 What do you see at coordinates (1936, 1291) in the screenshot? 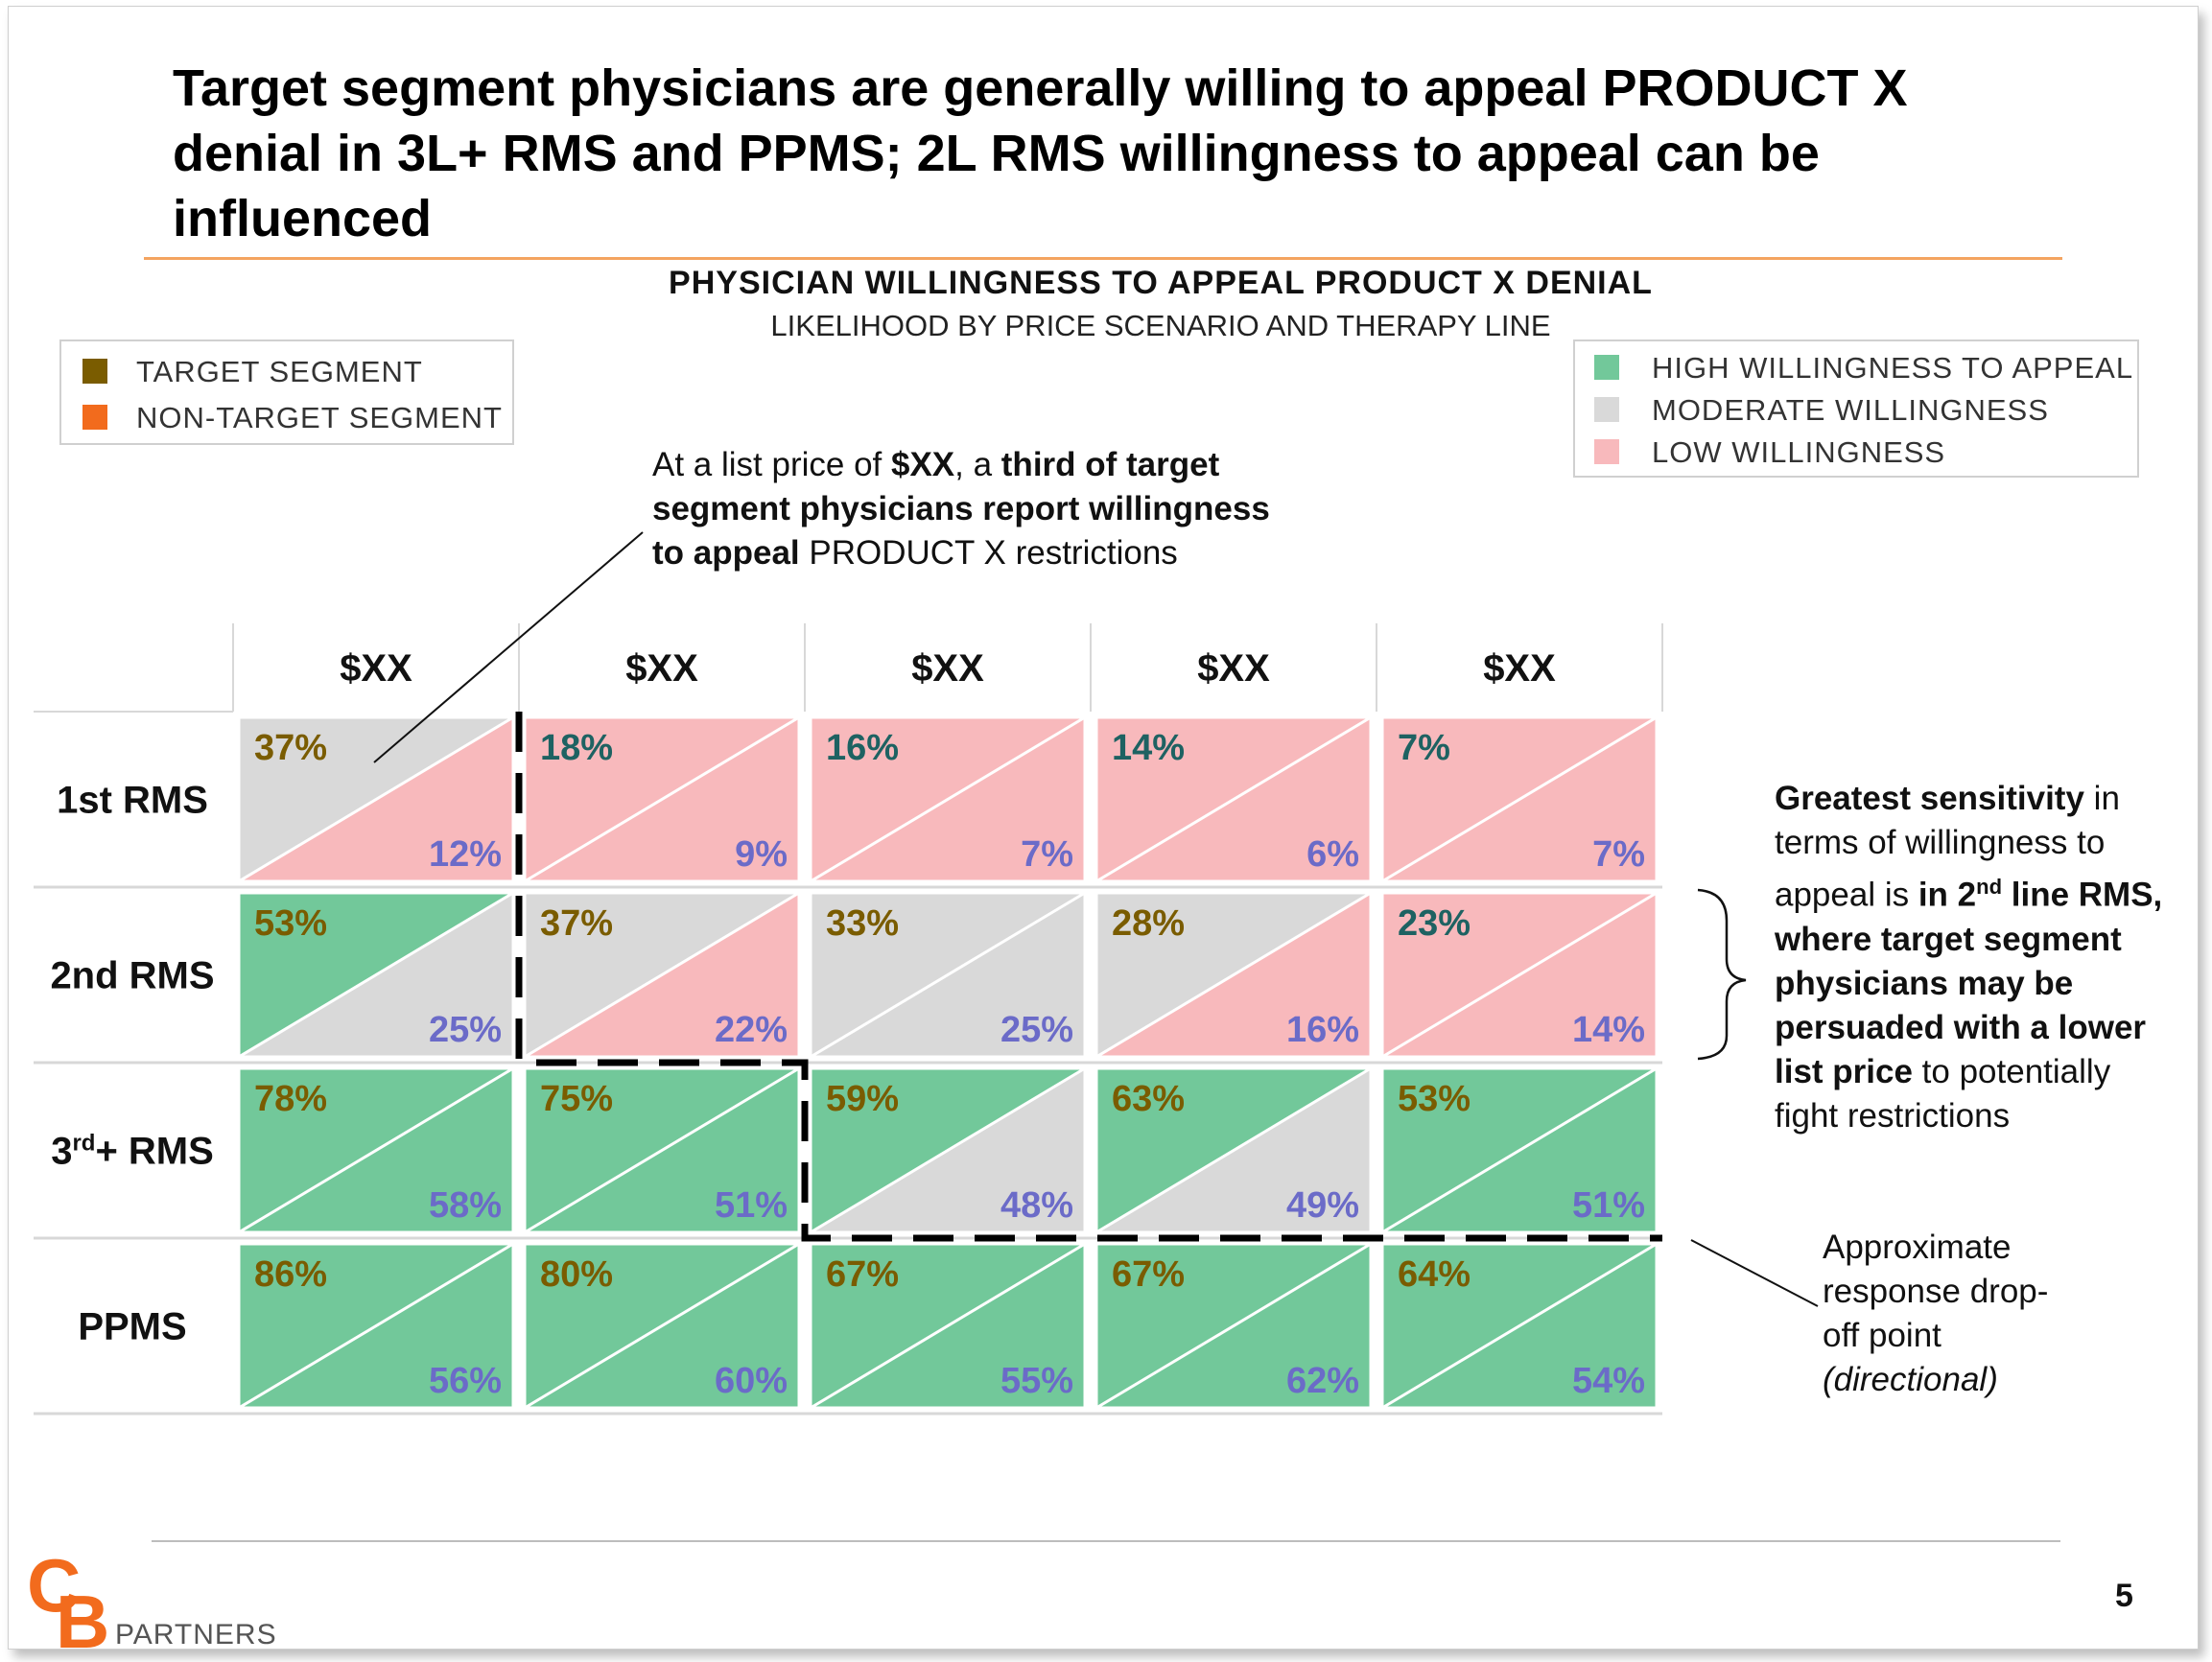
I see `callout-dropoff-text: Approximate response drop-off point` at bounding box center [1936, 1291].